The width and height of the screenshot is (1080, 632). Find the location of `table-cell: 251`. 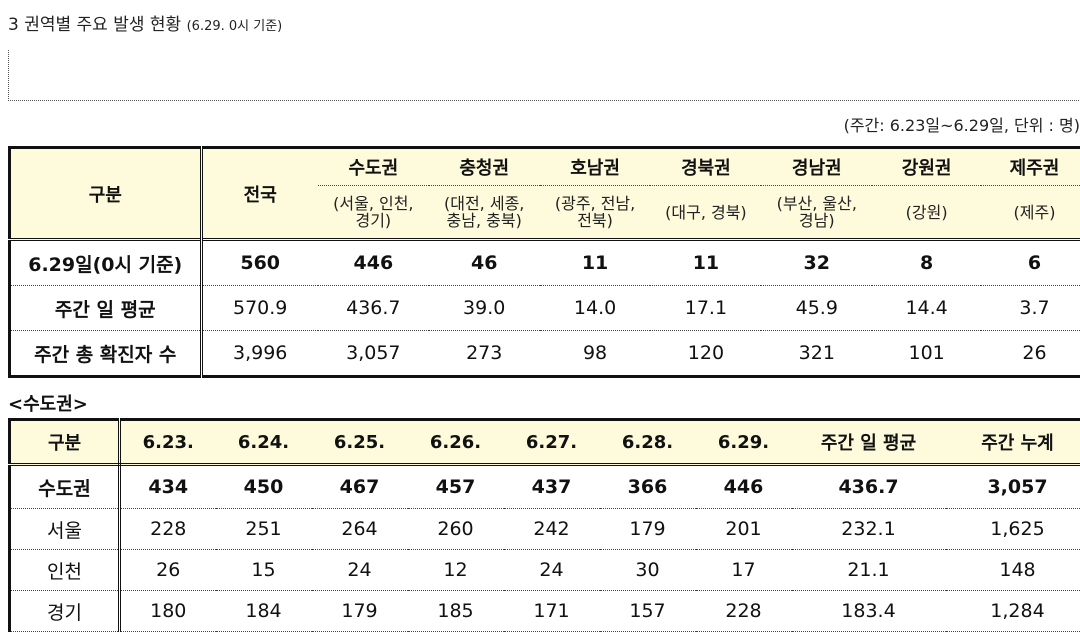

table-cell: 251 is located at coordinates (264, 529).